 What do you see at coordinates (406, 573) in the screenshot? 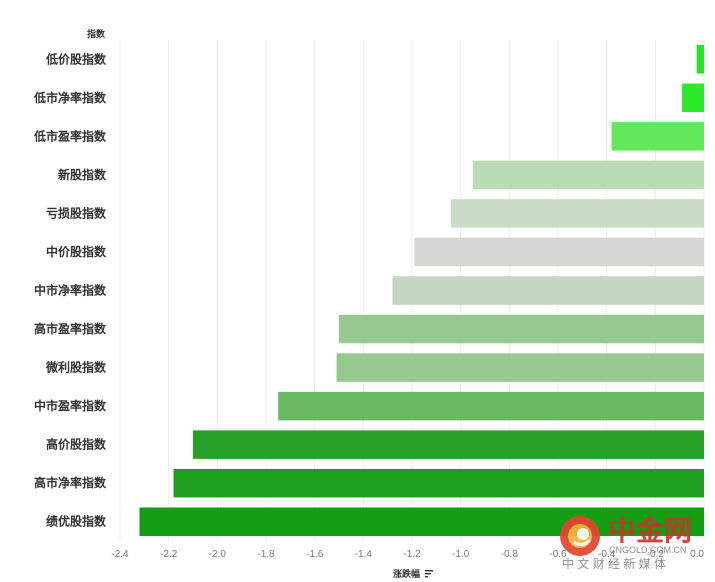
I see `svg-text: 涨跌幅` at bounding box center [406, 573].